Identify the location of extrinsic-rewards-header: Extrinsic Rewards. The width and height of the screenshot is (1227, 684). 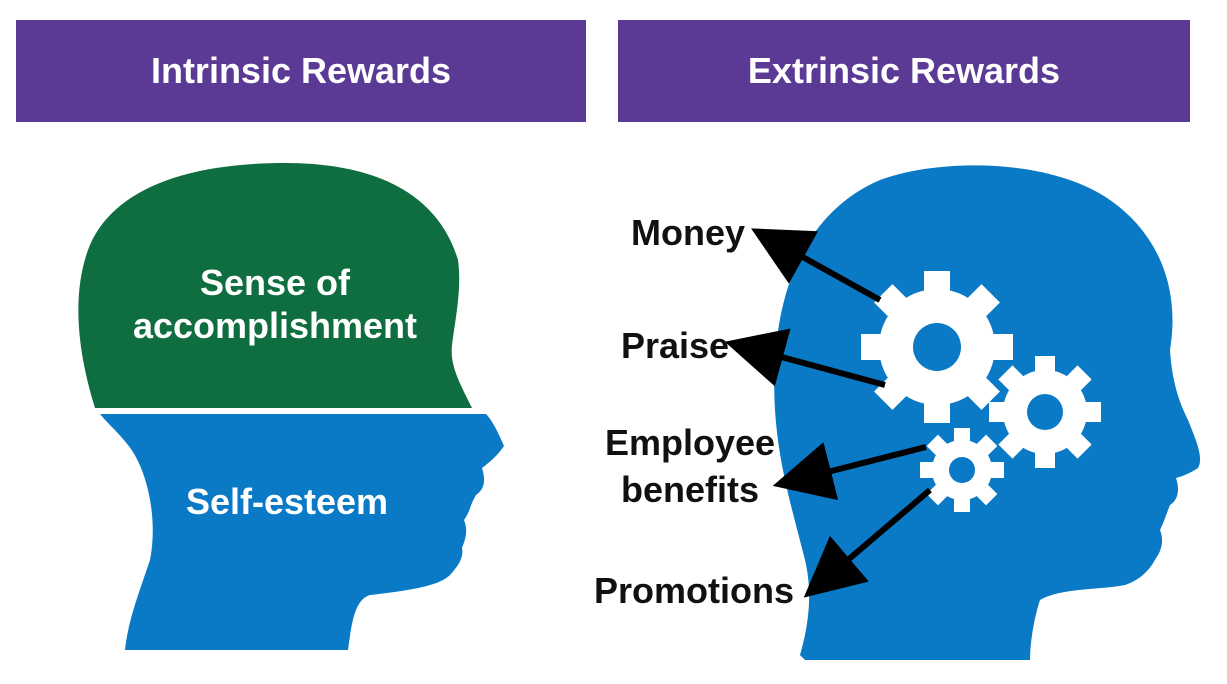
(904, 71).